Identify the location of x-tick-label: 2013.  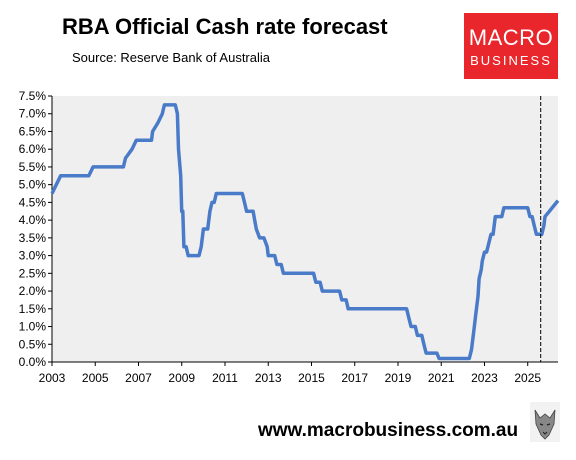
(268, 378).